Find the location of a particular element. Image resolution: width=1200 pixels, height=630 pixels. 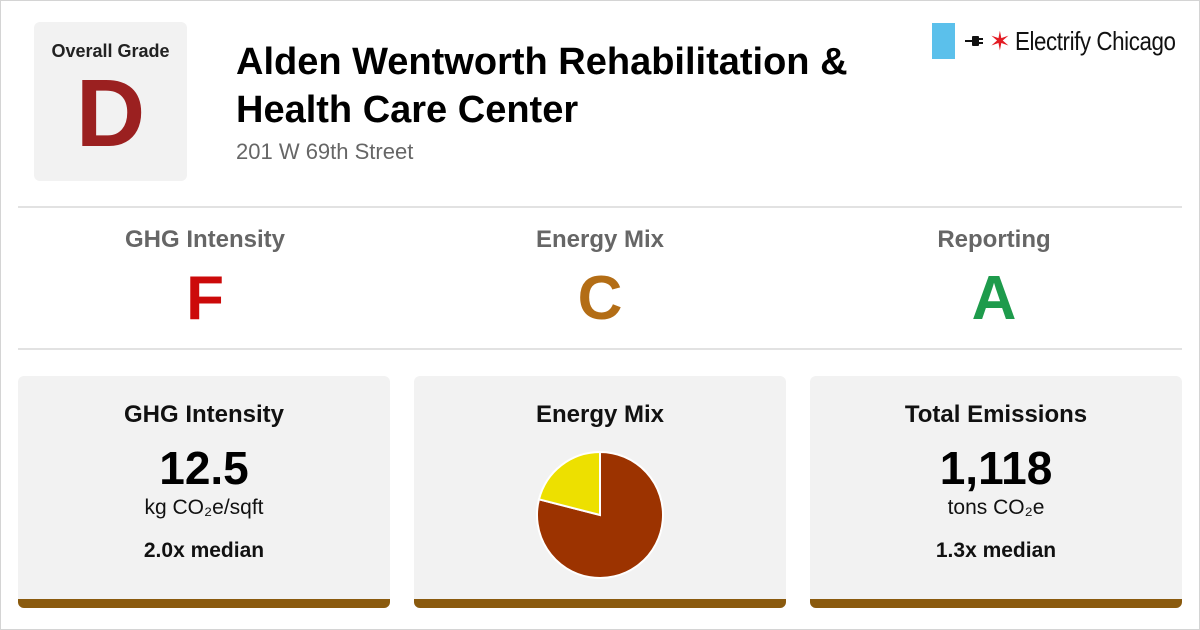

brand-name: Electrify Chicago is located at coordinates (1095, 40).